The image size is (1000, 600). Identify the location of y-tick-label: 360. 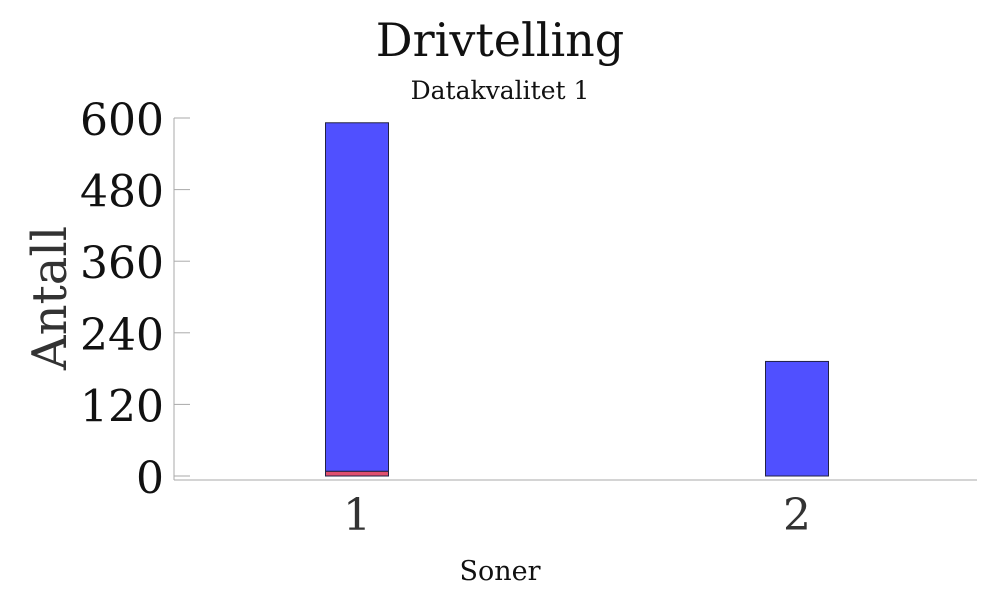
(122, 263).